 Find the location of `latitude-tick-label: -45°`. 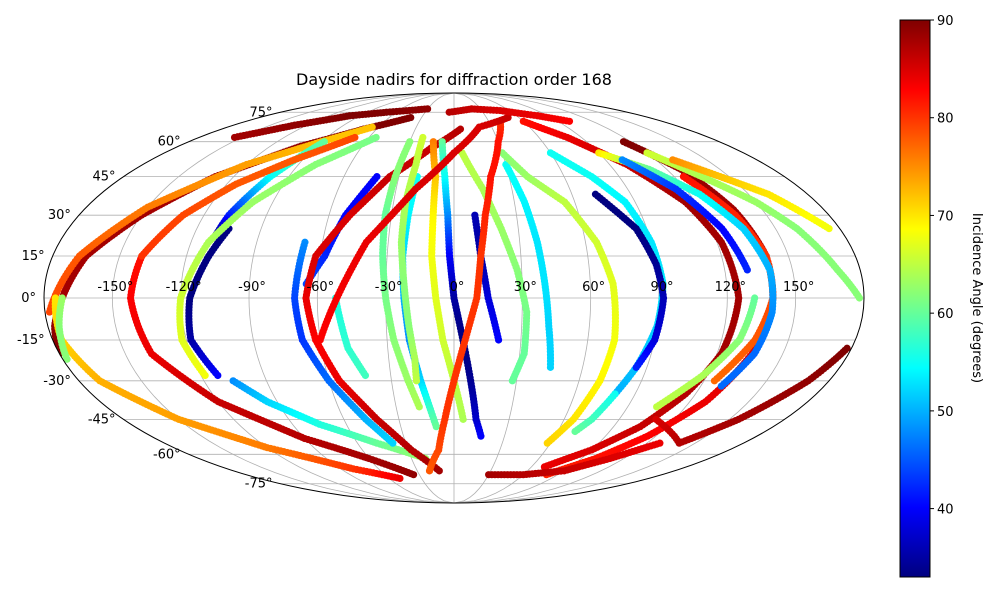

latitude-tick-label: -45° is located at coordinates (102, 419).